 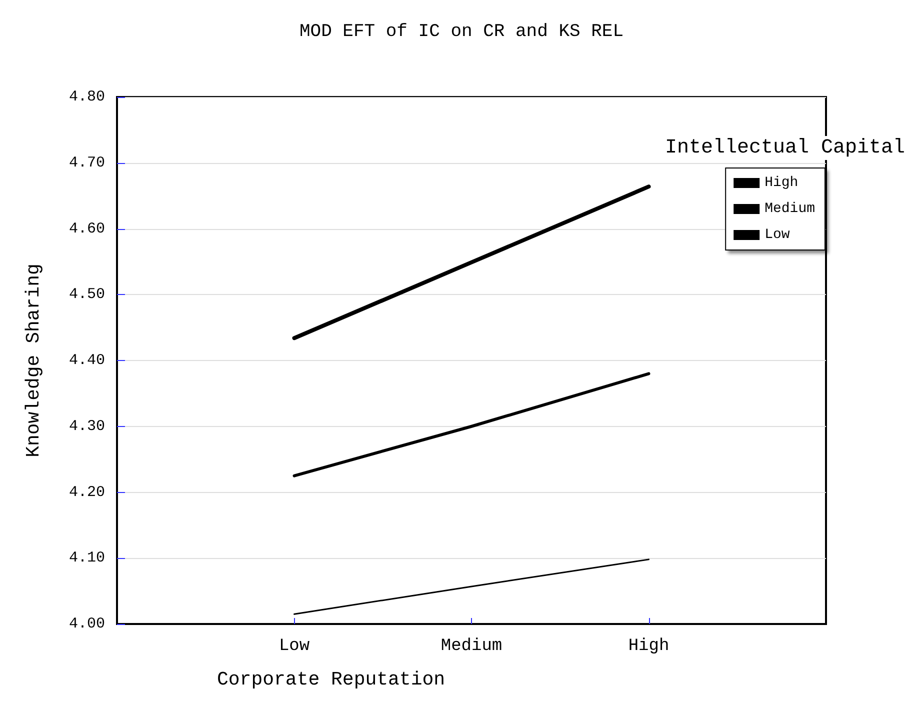 I want to click on y-axis-title: Knowledge Sharing, so click(x=33, y=361).